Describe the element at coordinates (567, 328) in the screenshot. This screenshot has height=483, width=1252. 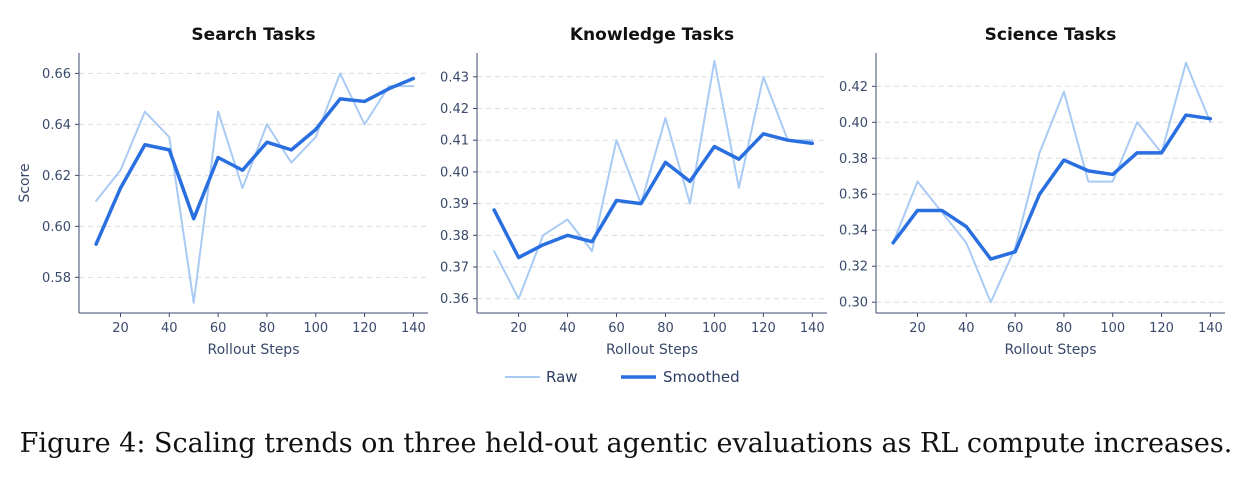
I see `knowledge-tasks-x-tick-label: 40` at that location.